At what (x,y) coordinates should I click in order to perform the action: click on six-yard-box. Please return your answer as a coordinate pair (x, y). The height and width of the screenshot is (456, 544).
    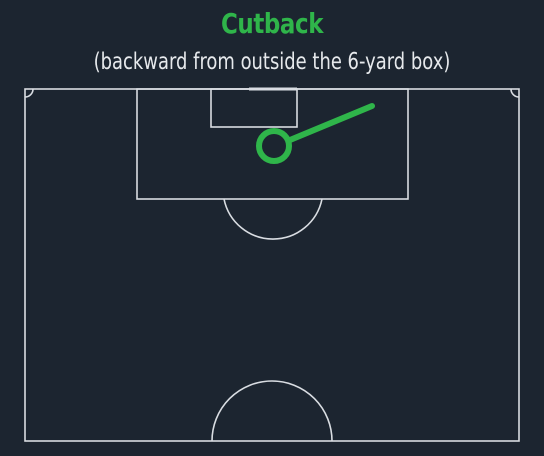
    Looking at the image, I should click on (254, 108).